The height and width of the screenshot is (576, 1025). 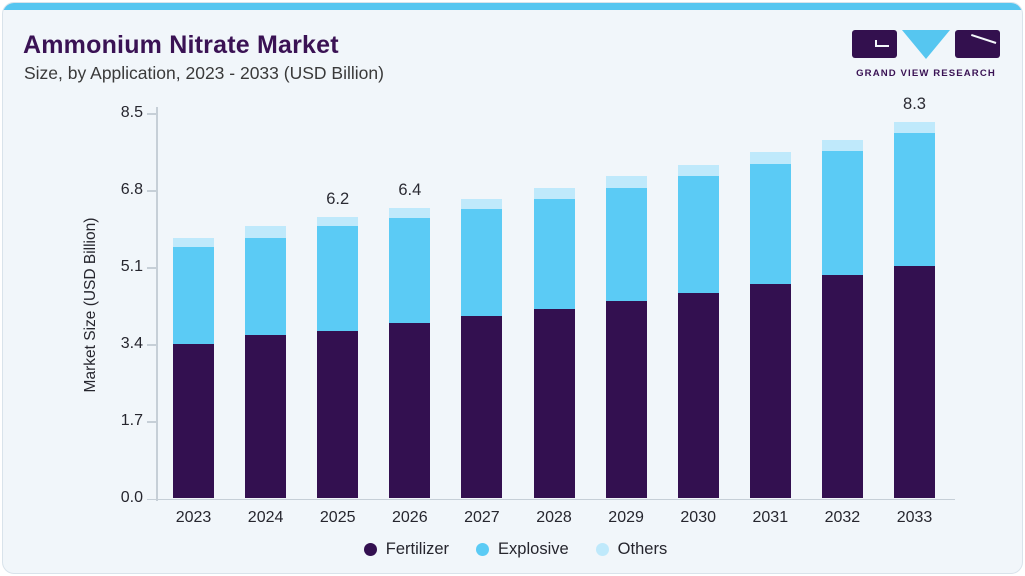 What do you see at coordinates (698, 517) in the screenshot?
I see `x-axis-label-2030: 2030` at bounding box center [698, 517].